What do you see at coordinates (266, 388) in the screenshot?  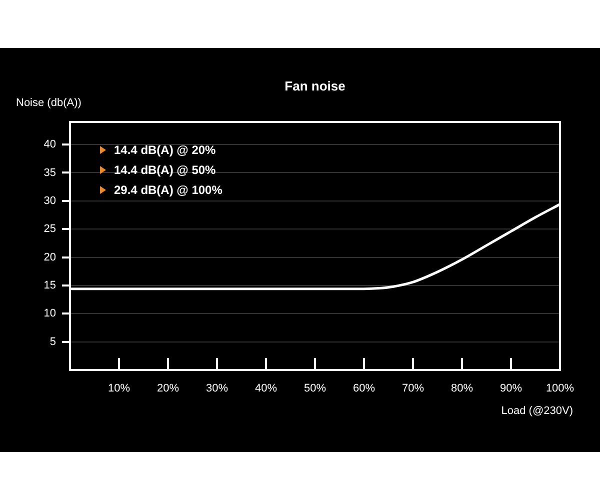 I see `x-tick-label: 40%` at bounding box center [266, 388].